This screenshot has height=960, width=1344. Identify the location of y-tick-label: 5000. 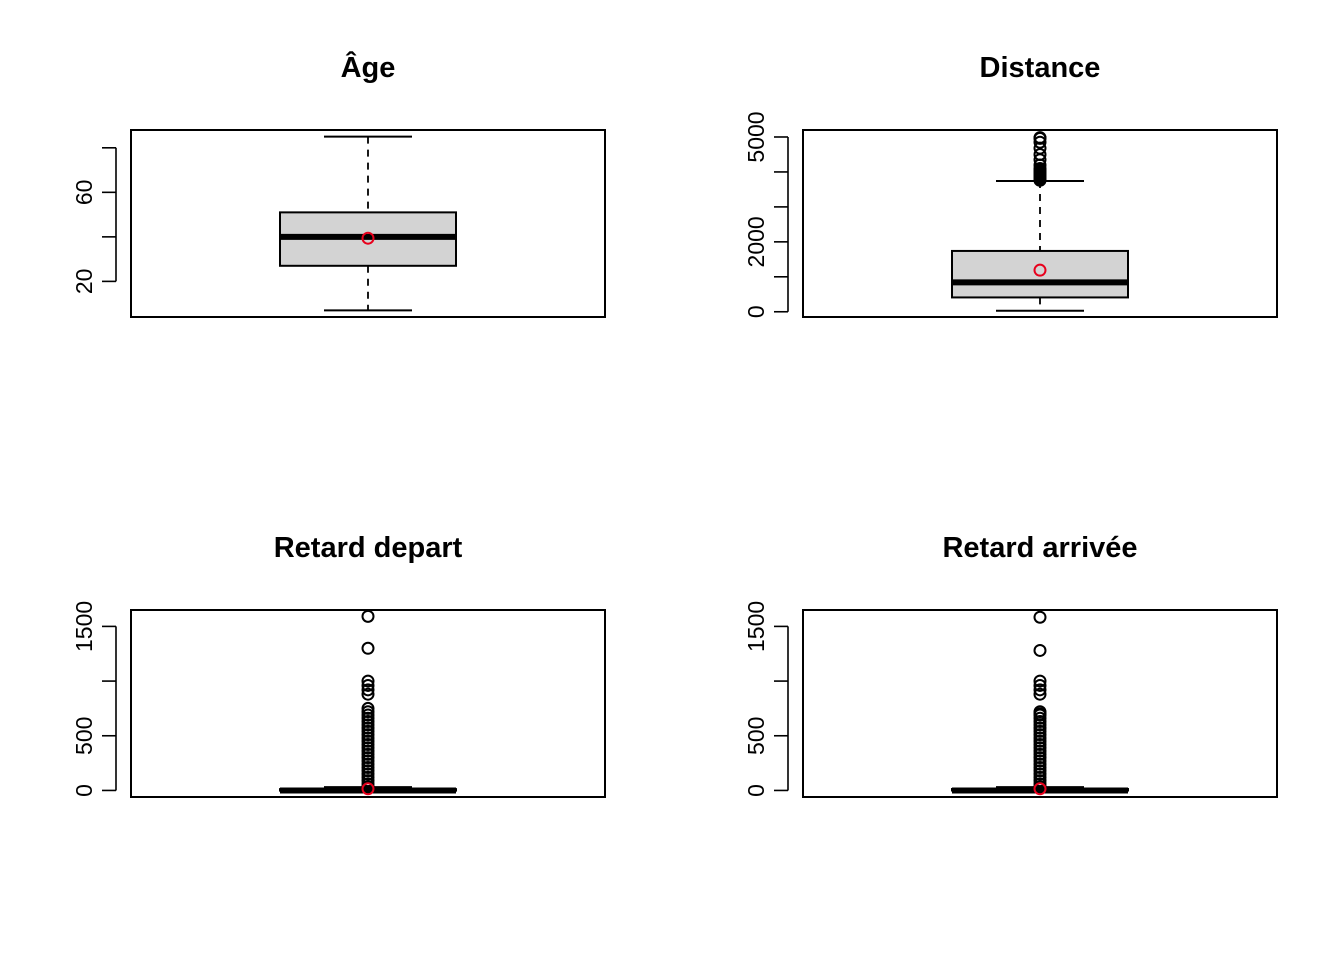
(756, 136).